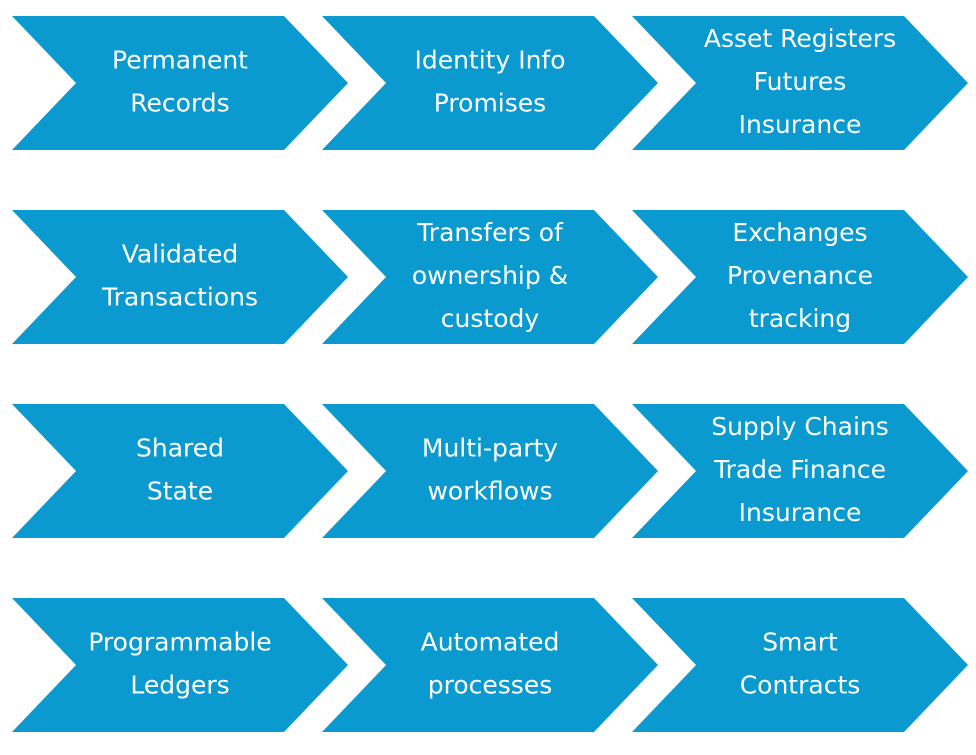 The image size is (976, 755). Describe the element at coordinates (180, 491) in the screenshot. I see `chevron-label-line: State` at that location.